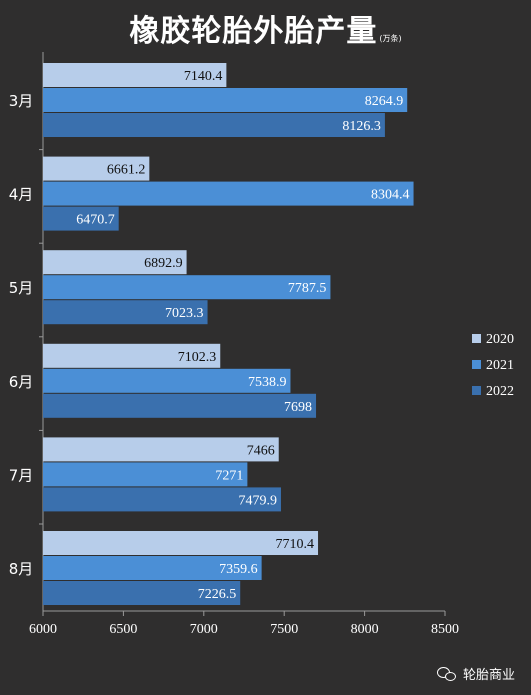  I want to click on bar-value-label-2021-2: 7787.5, so click(307, 288).